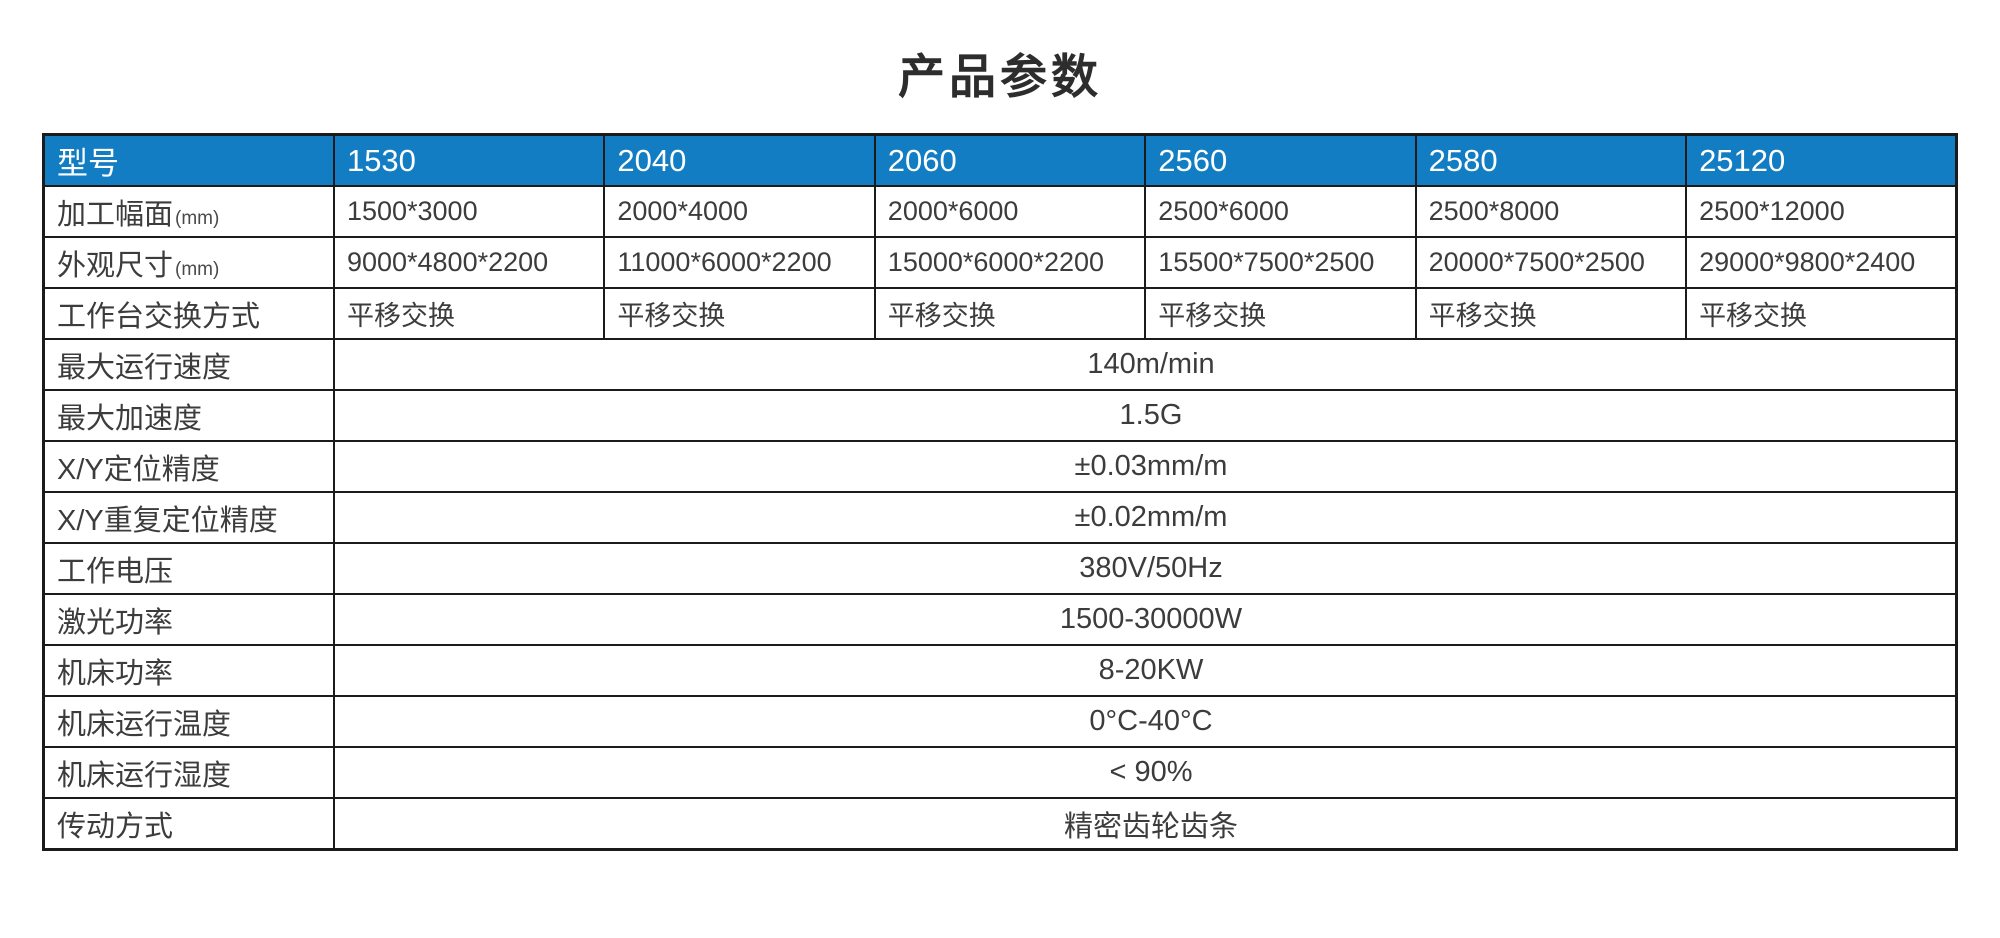 Image resolution: width=2000 pixels, height=938 pixels. What do you see at coordinates (1551, 262) in the screenshot?
I see `spec-cell: 20000*7500*2500` at bounding box center [1551, 262].